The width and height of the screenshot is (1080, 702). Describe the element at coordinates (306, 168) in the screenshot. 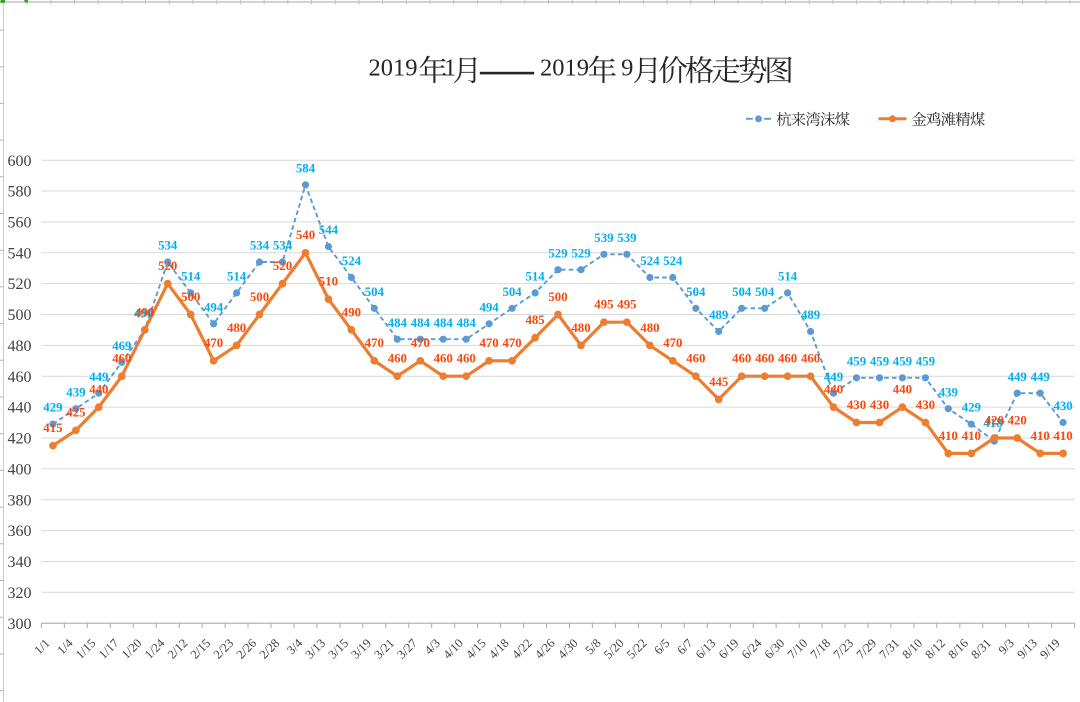

I see `svg-text: 584` at that location.